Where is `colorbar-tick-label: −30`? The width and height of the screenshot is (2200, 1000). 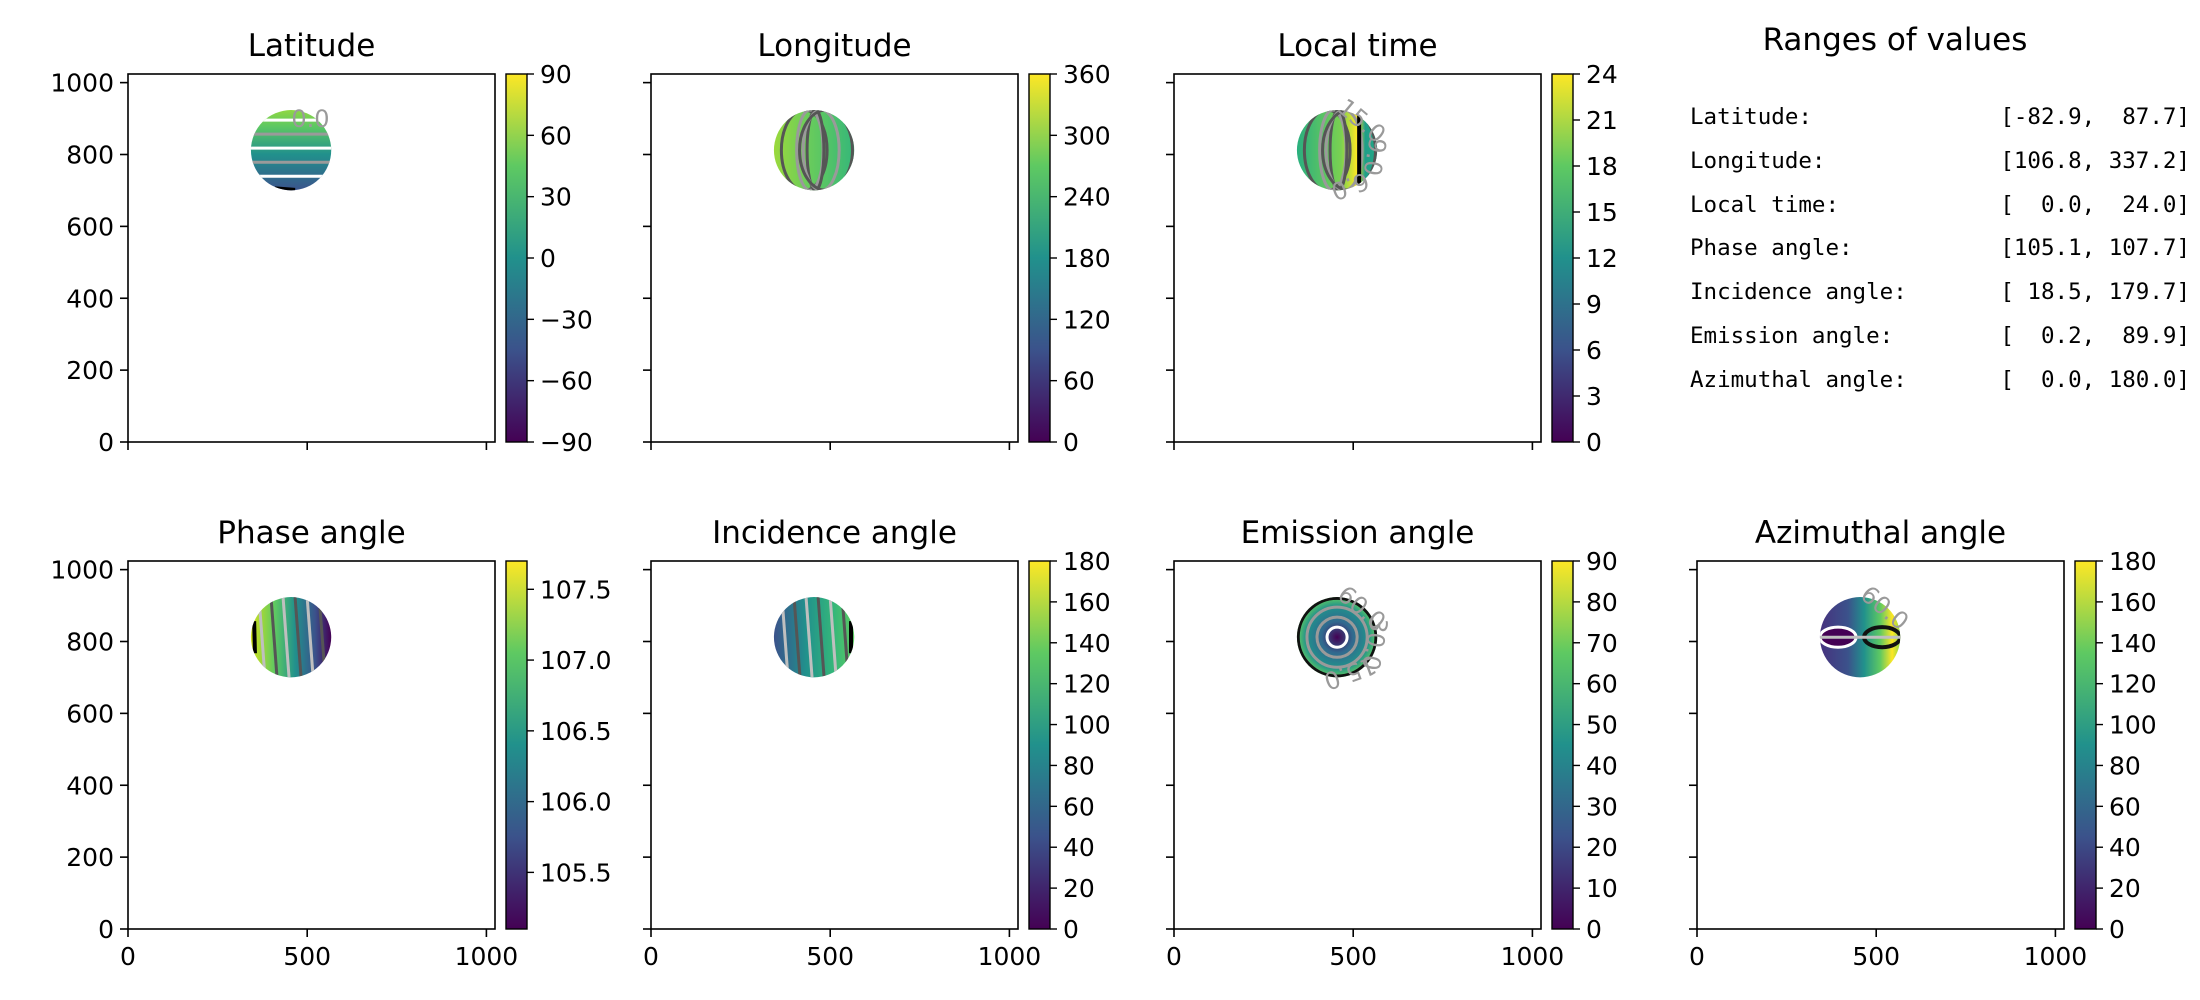
colorbar-tick-label: −30 is located at coordinates (566, 319).